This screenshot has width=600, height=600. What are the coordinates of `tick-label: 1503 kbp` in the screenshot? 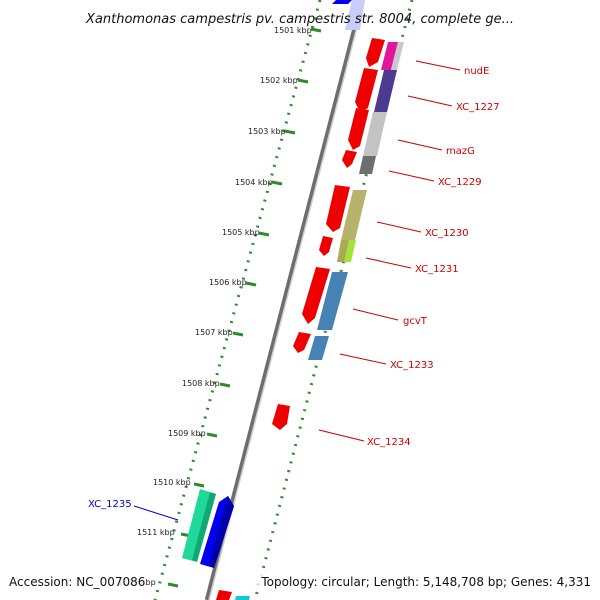 It's located at (267, 131).